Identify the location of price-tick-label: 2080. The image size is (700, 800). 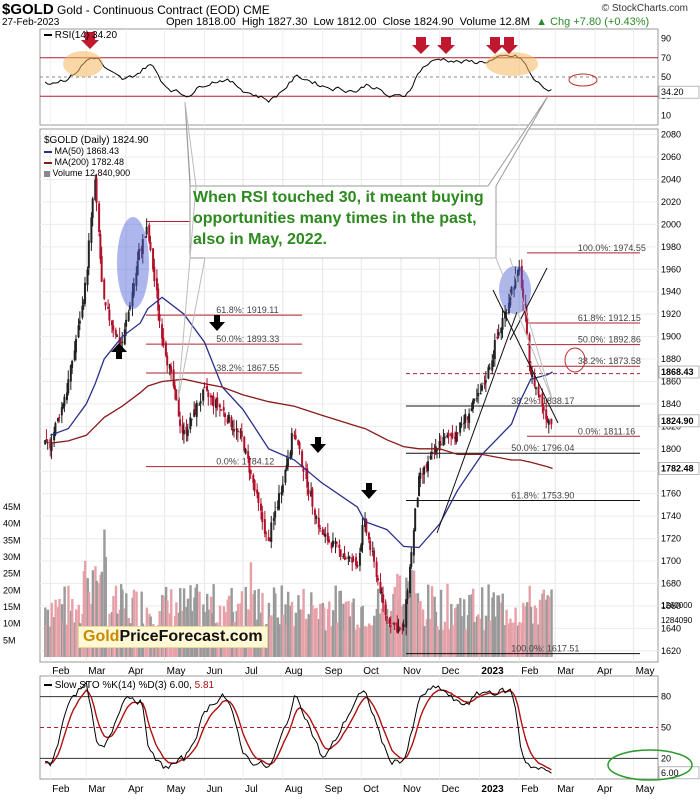
(671, 135).